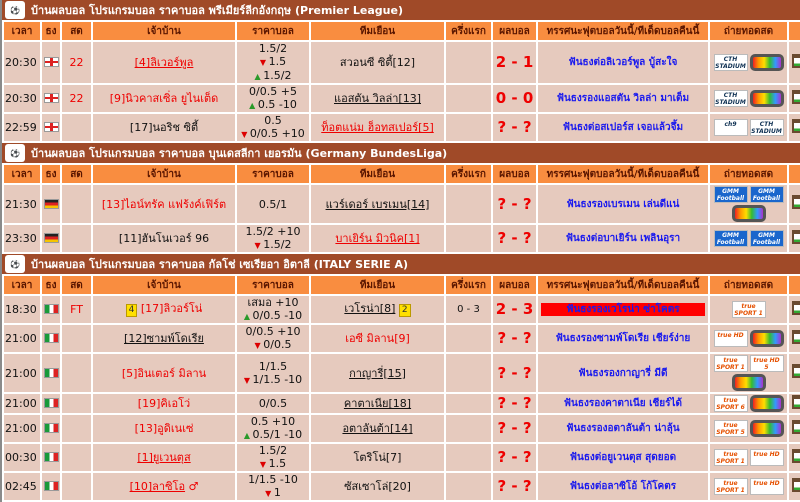  Describe the element at coordinates (377, 403) in the screenshot. I see `away-team-name: คาตาเนีย[18]` at that location.